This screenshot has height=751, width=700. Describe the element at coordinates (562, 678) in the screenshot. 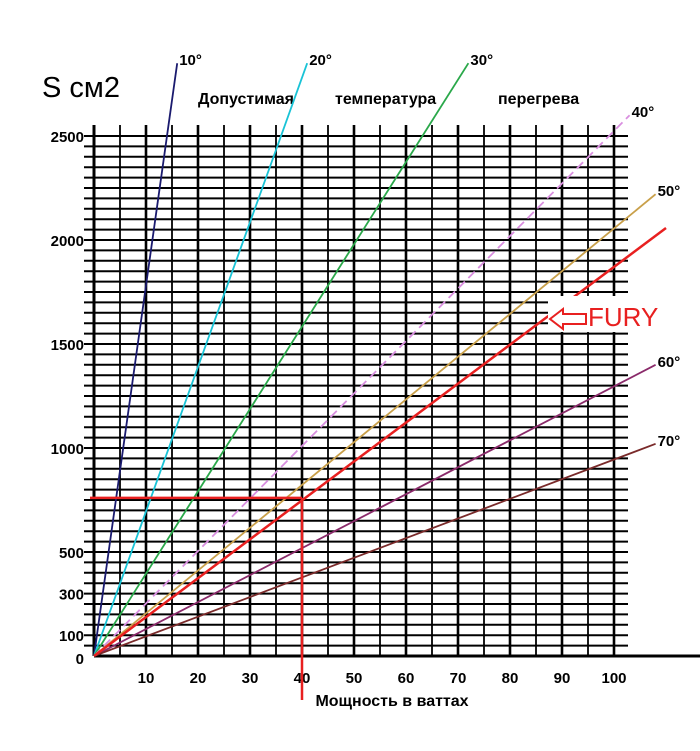

I see `x-tick-label: 90` at that location.